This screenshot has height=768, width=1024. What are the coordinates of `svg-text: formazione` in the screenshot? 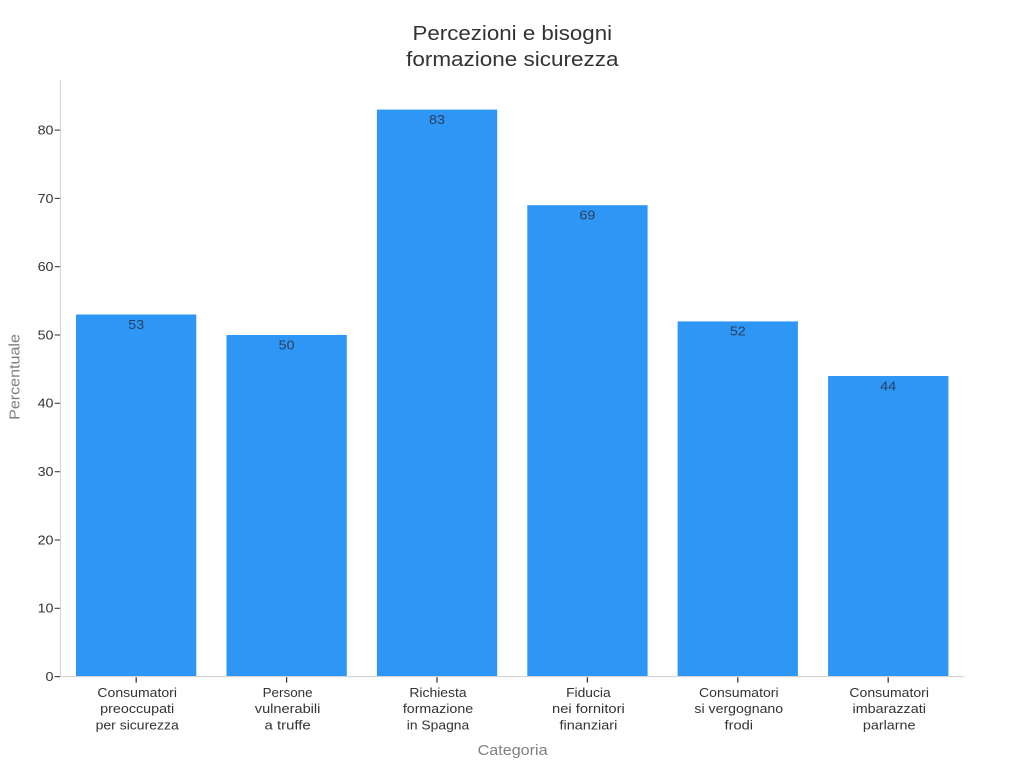 It's located at (438, 709).